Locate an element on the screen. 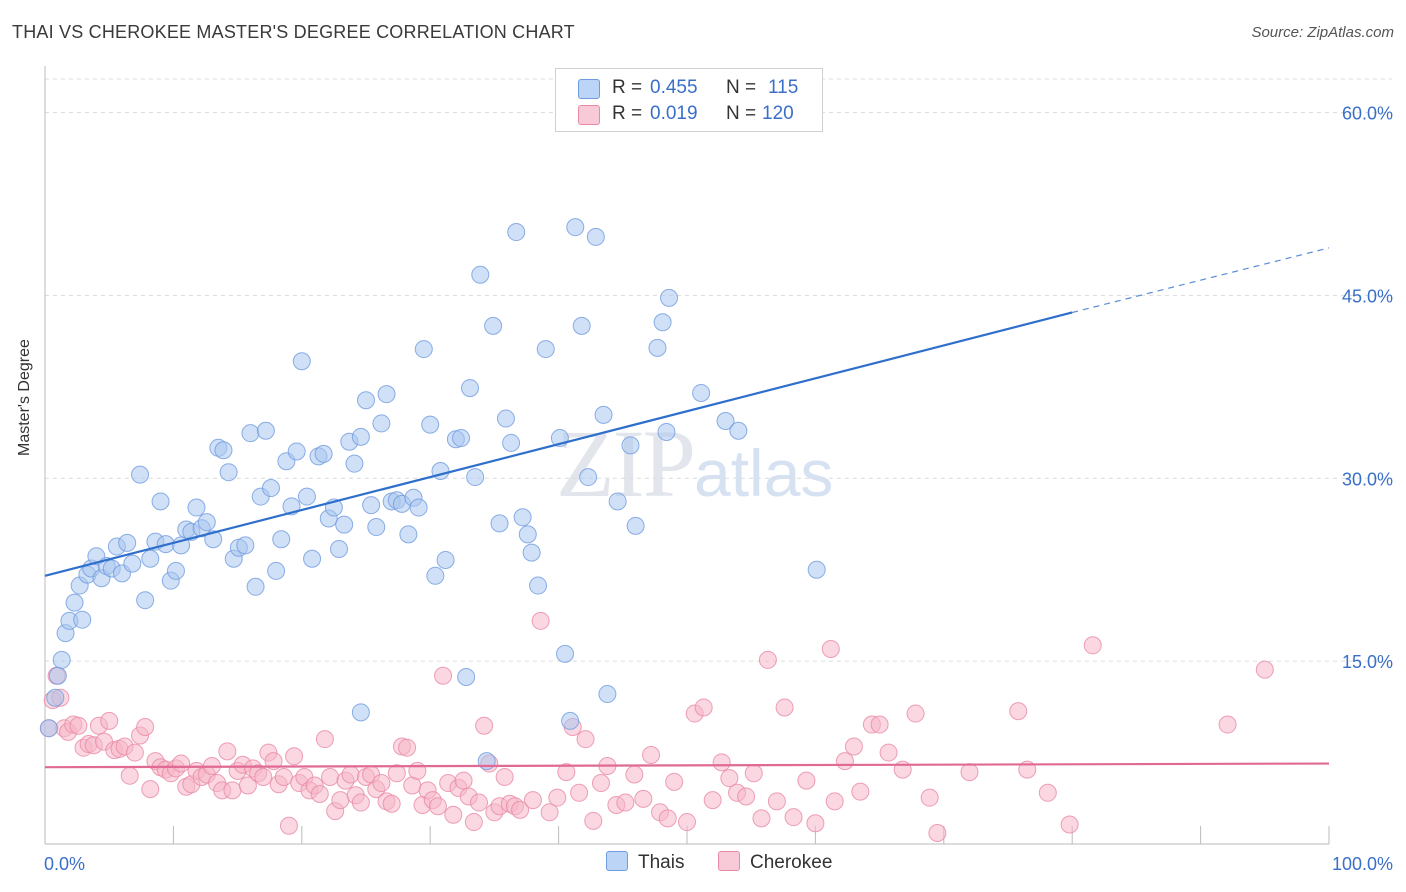 This screenshot has height=892, width=1406. cherokee-trend-line is located at coordinates (687, 765).